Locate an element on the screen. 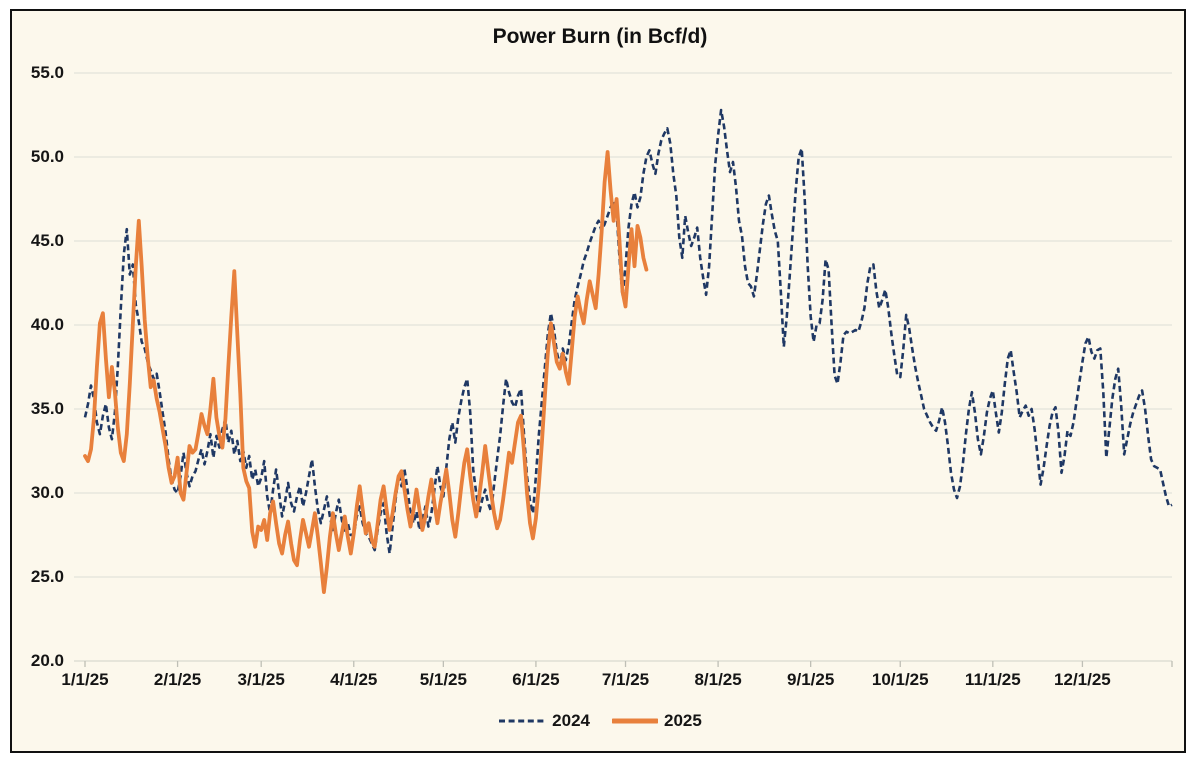  x-tick-label: 9/1/25 is located at coordinates (811, 679).